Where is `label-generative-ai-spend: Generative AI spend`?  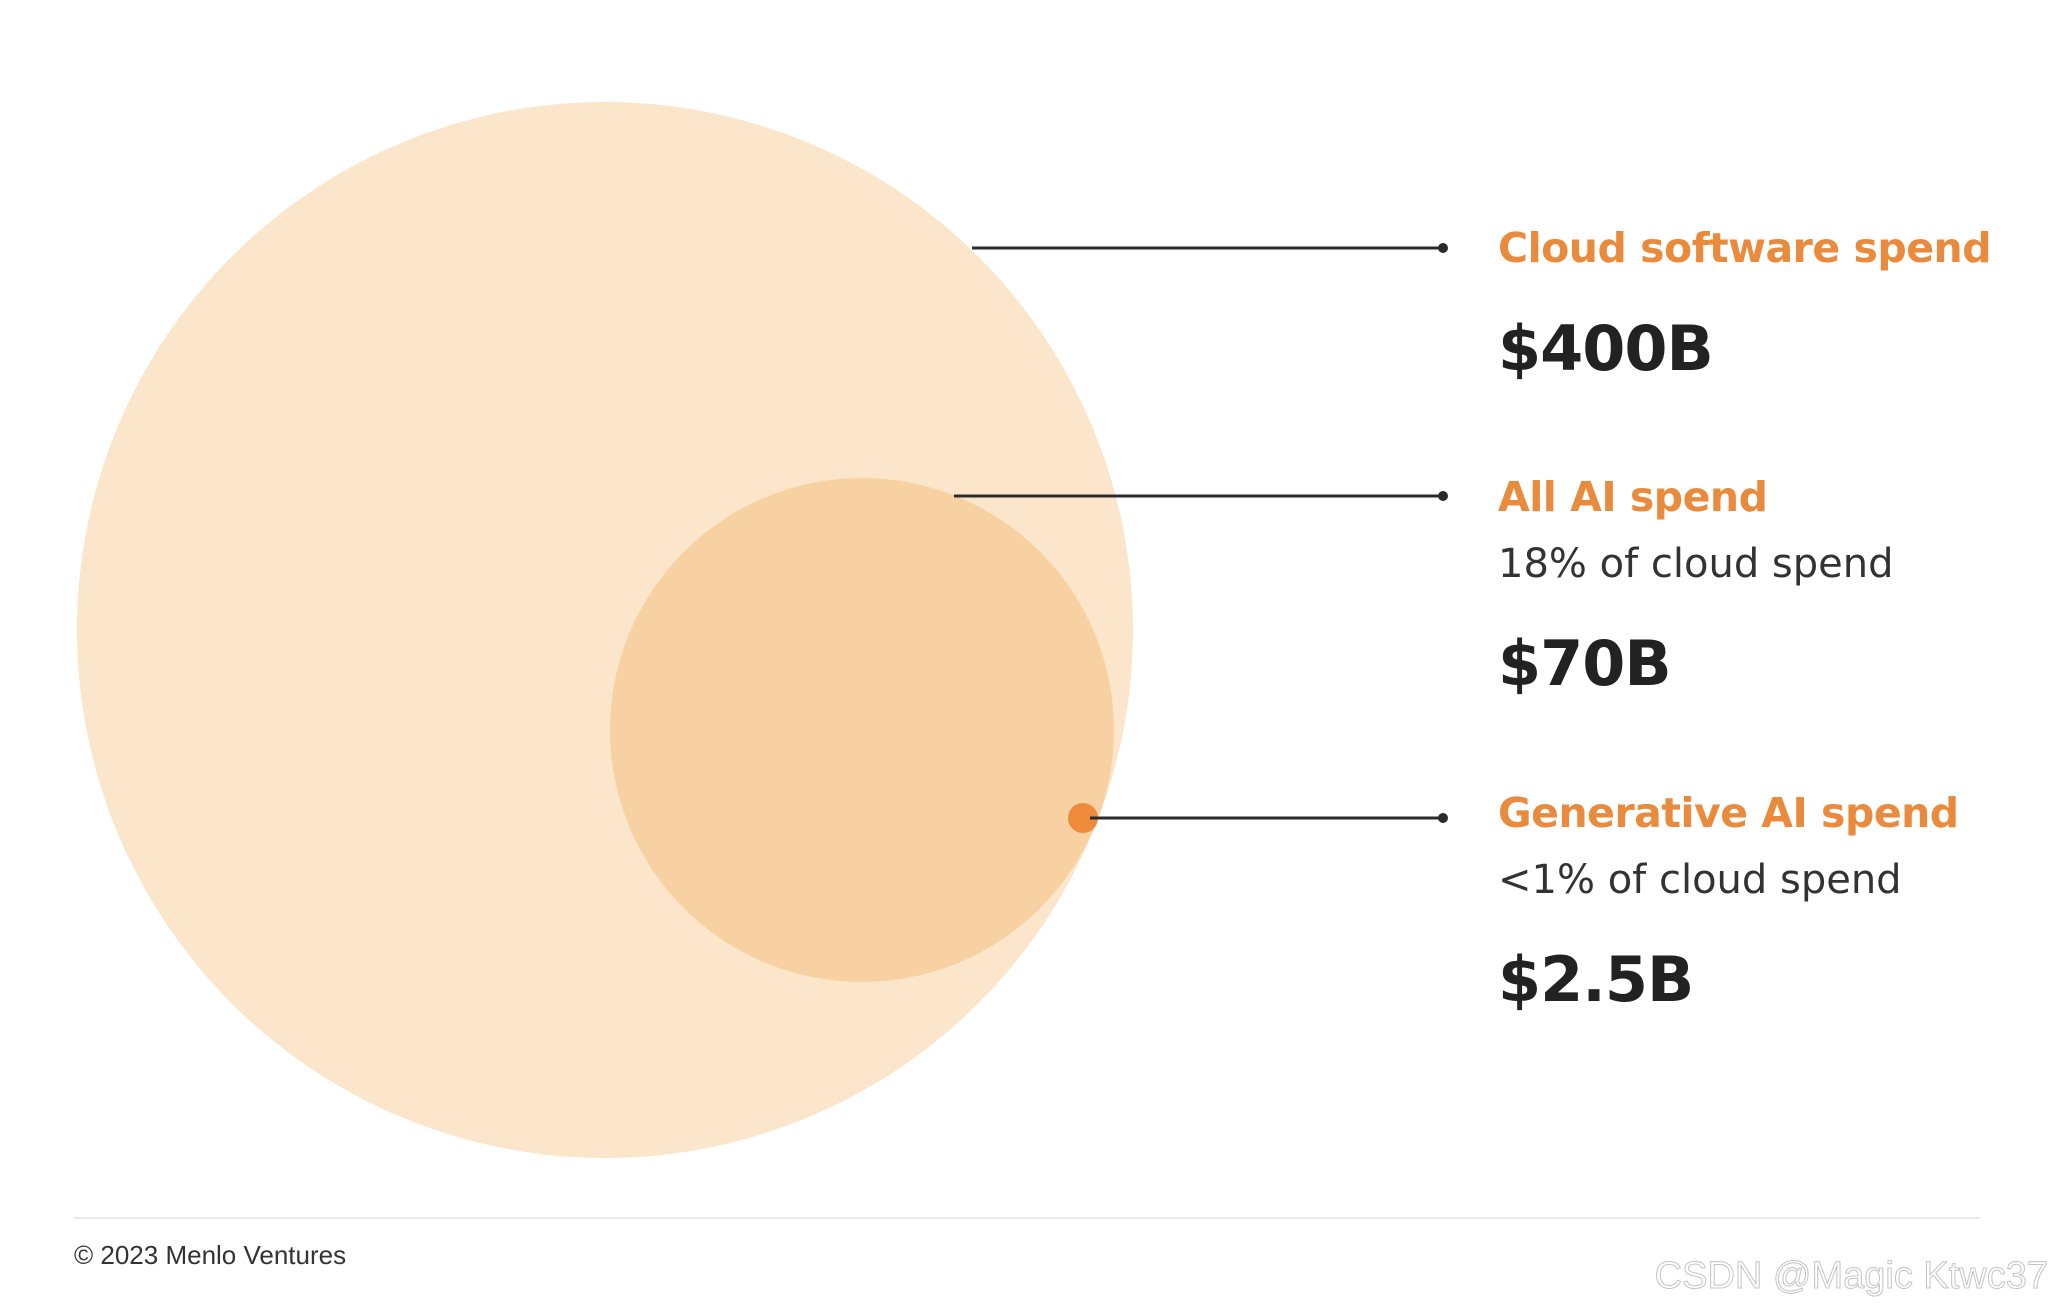 label-generative-ai-spend: Generative AI spend is located at coordinates (1728, 813).